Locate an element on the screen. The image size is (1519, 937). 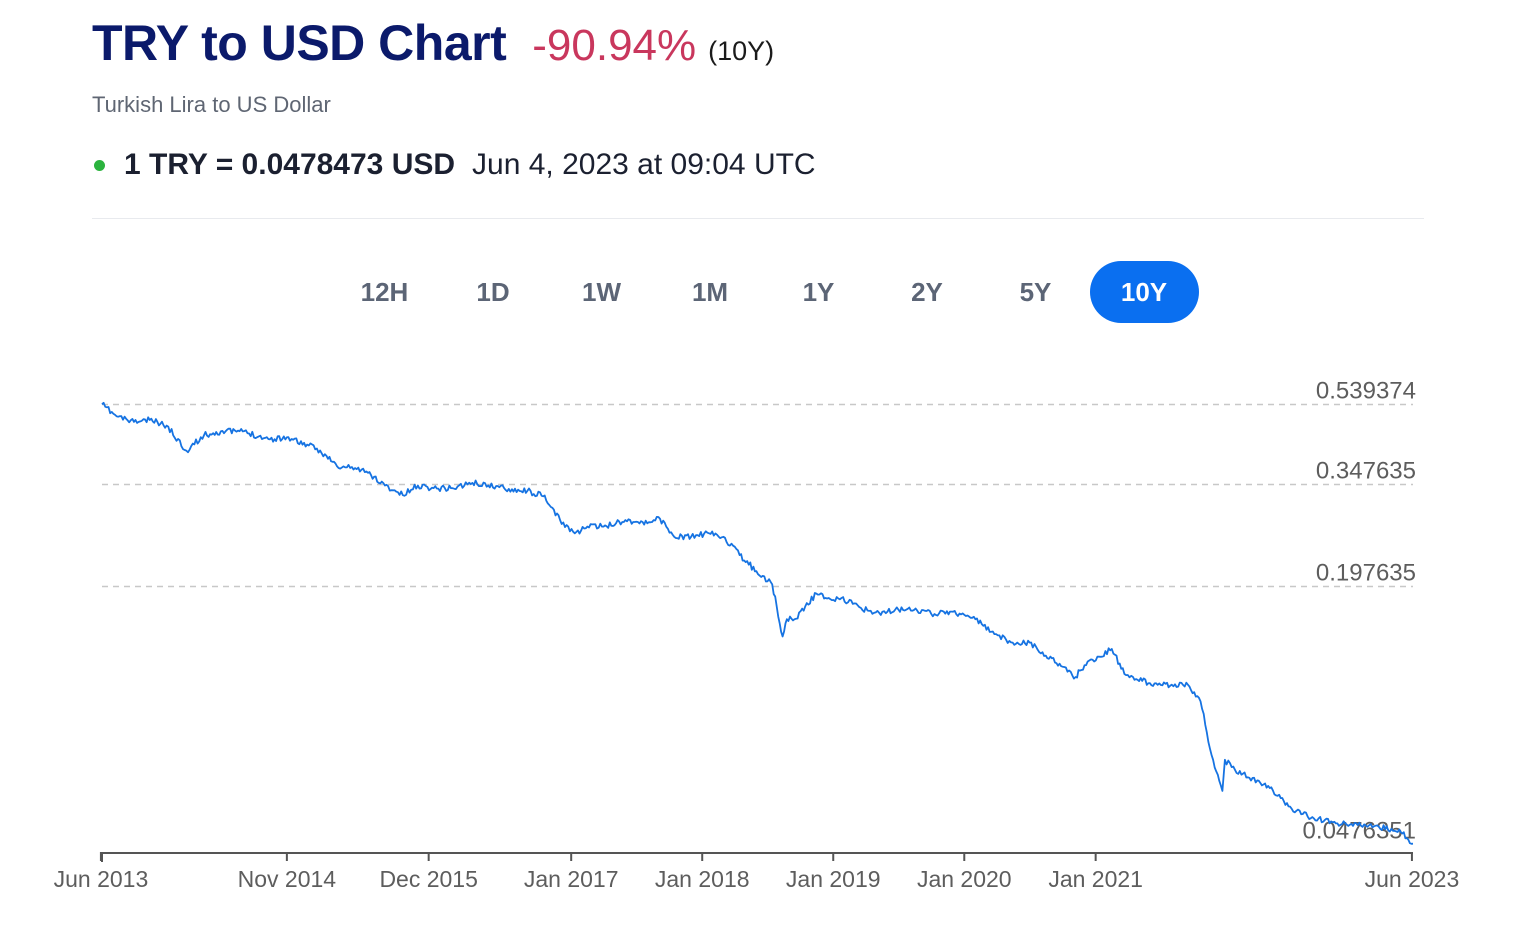
x-tick-label: Dec 2015 is located at coordinates (428, 879).